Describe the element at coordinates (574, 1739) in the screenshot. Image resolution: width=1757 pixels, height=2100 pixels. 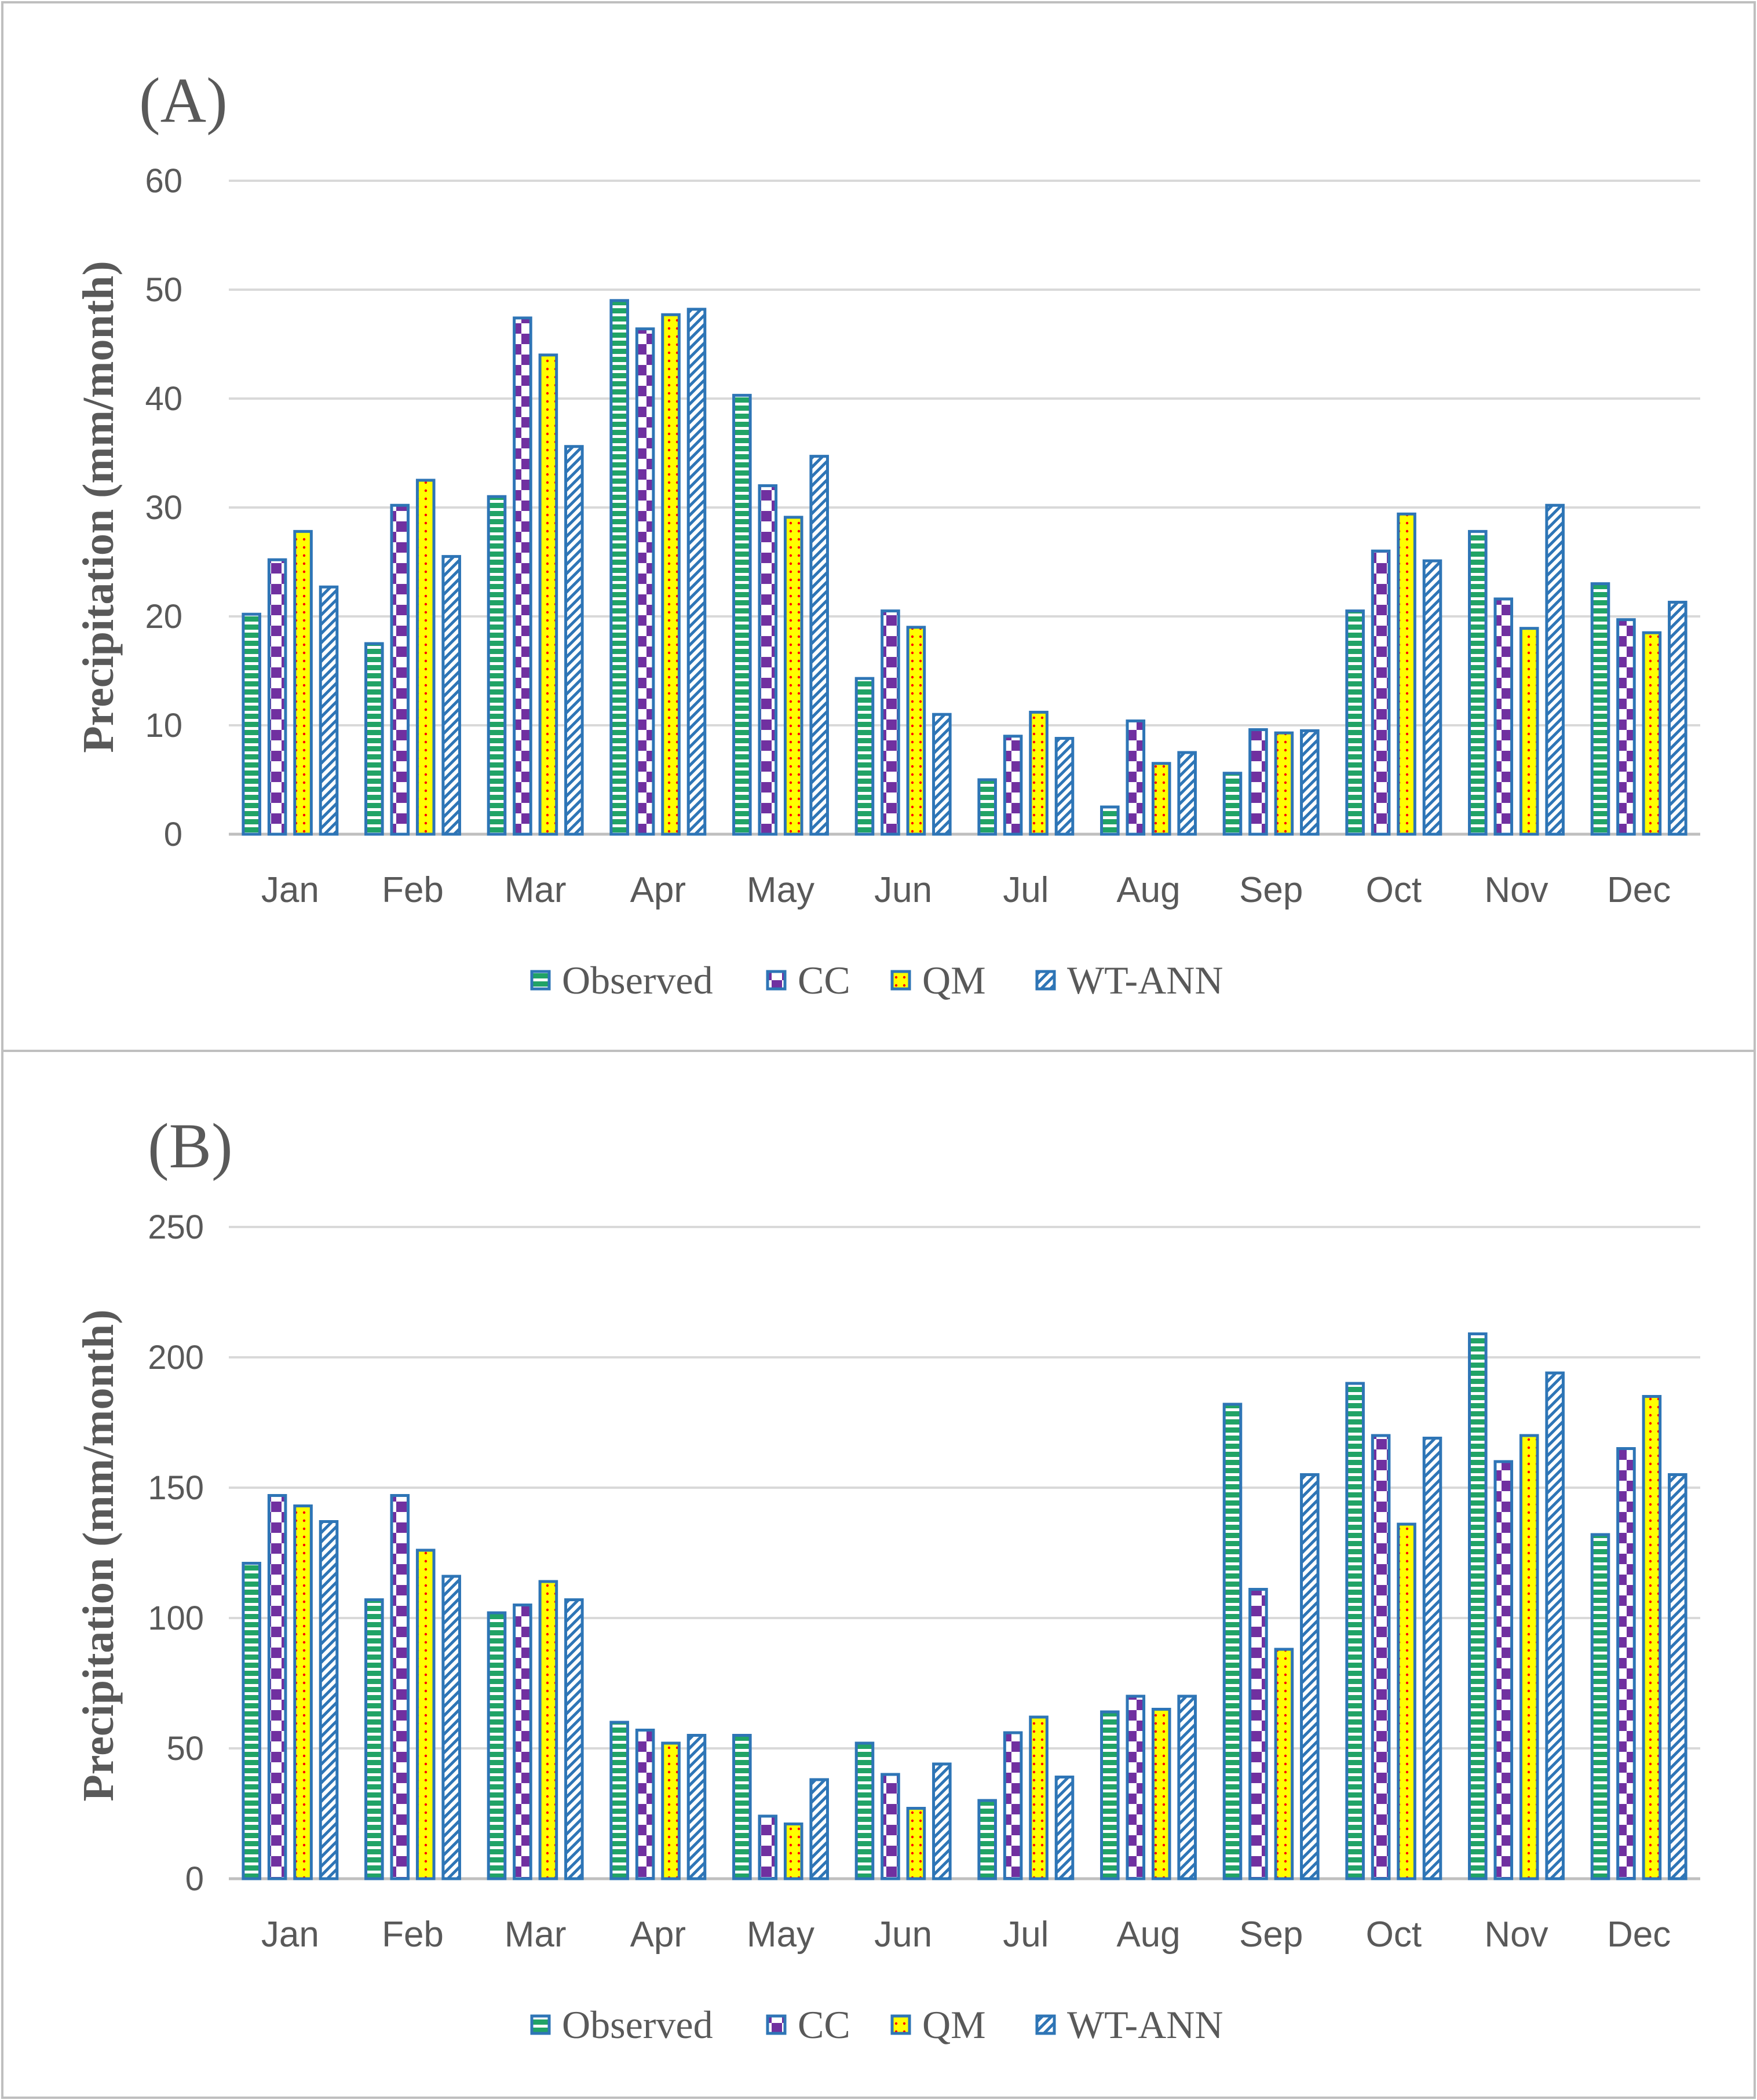
I see `bar-wtann-mar` at that location.